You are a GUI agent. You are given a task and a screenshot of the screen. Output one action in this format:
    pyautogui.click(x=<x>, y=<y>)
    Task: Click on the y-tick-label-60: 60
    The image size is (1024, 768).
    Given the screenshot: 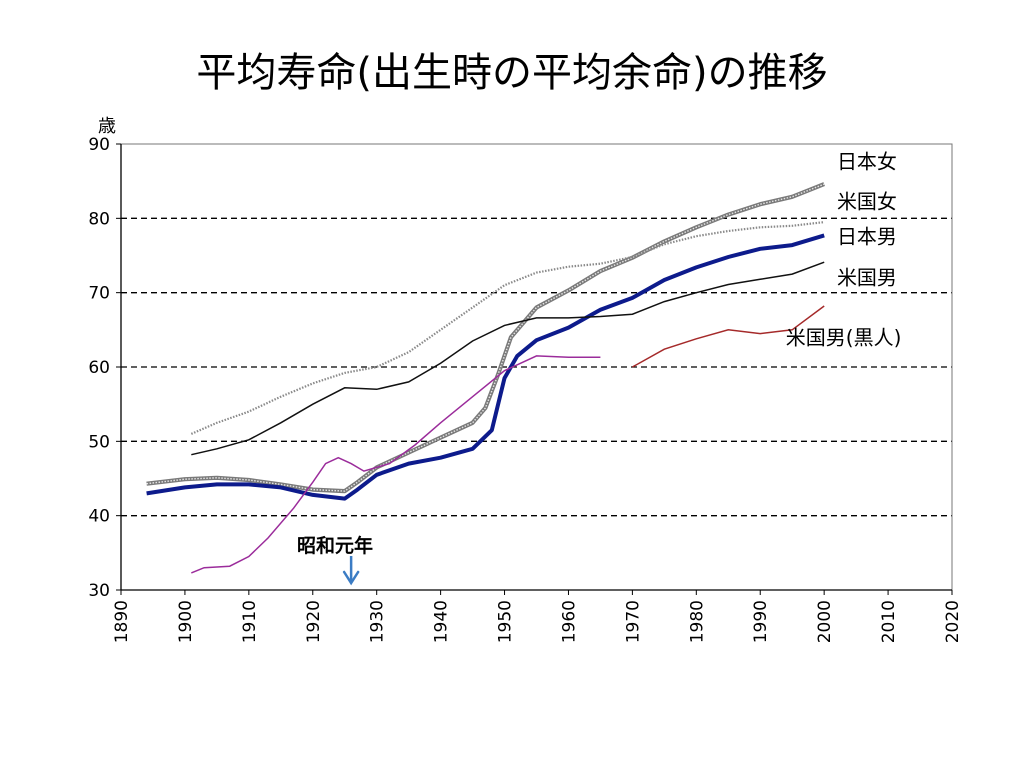 What is the action you would take?
    pyautogui.click(x=99, y=368)
    